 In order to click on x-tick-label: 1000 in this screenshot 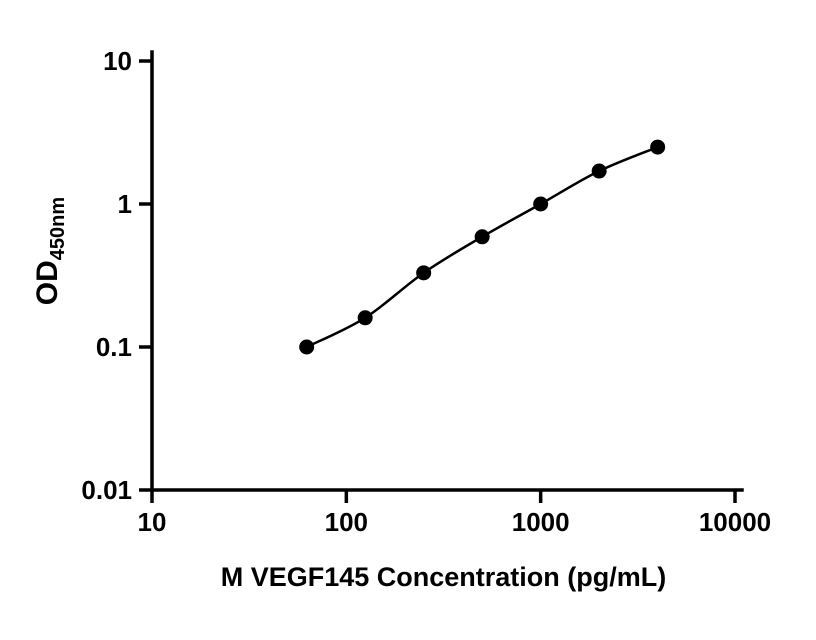, I will do `click(541, 522)`.